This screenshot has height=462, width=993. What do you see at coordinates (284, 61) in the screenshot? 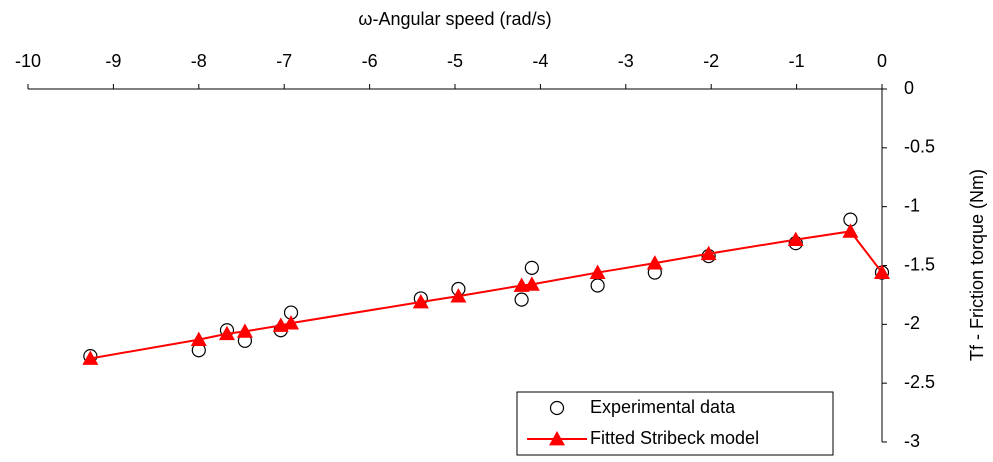
I see `x-tick-label: -7` at bounding box center [284, 61].